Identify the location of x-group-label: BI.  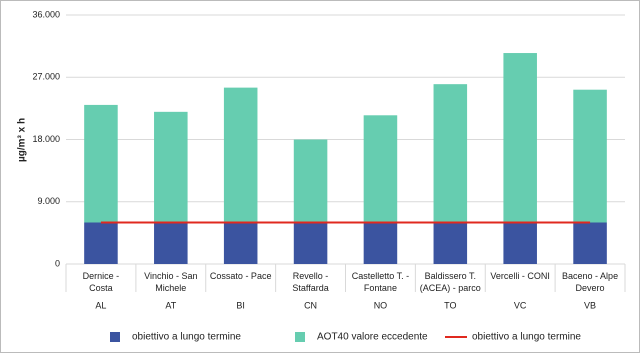
(240, 305).